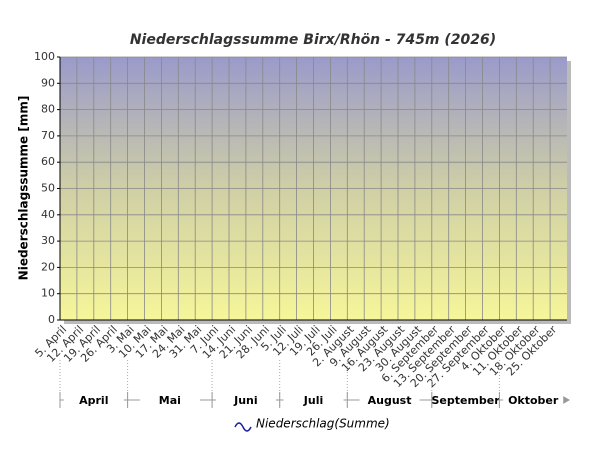 The height and width of the screenshot is (450, 600). What do you see at coordinates (323, 424) in the screenshot?
I see `legend-label: Niederschlag(Summe)` at bounding box center [323, 424].